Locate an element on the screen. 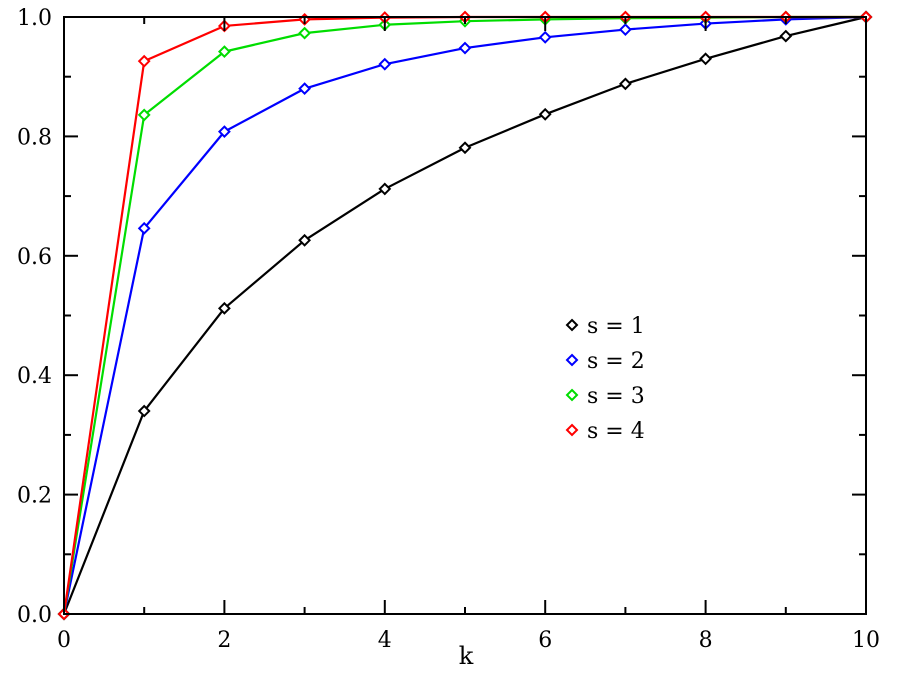 The image size is (900, 675). y-tick-label: 0.4 is located at coordinates (34, 376).